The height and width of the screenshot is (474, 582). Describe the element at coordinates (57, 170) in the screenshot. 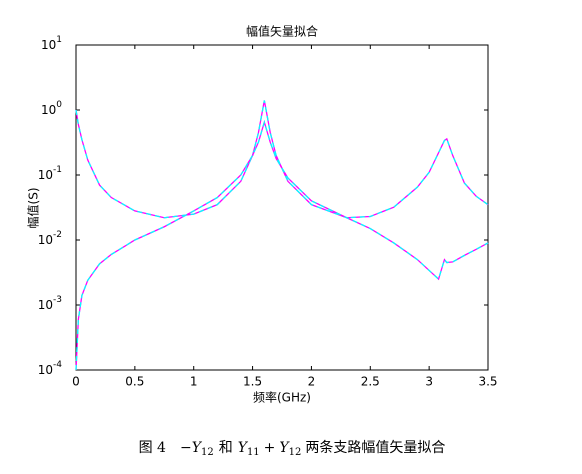

I see `tick-exponent: -1` at that location.